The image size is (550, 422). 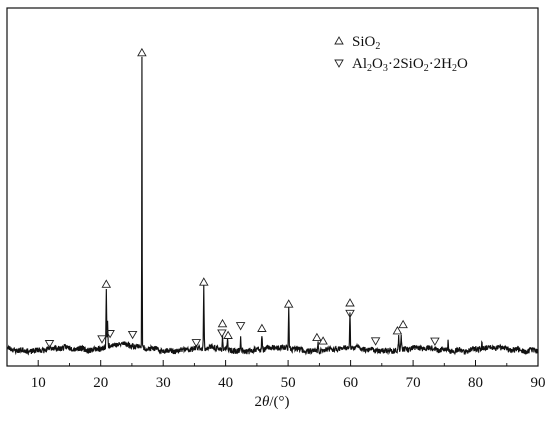 What do you see at coordinates (279, 402) in the screenshot?
I see `x-axis-label-suffix: /(°)` at bounding box center [279, 402].